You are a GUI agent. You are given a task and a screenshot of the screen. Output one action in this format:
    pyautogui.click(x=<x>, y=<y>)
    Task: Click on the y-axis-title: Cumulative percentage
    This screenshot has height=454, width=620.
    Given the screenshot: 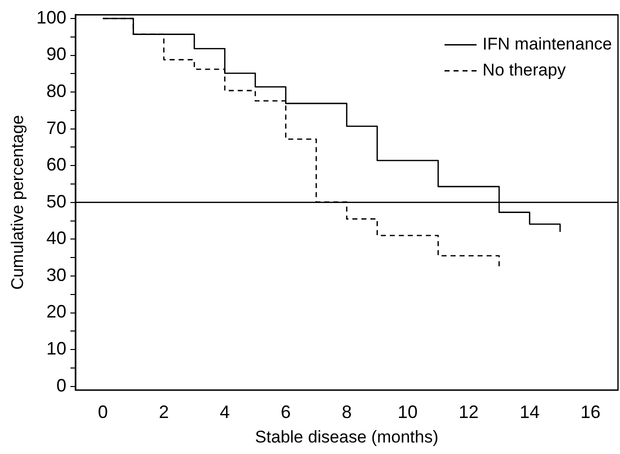 What is the action you would take?
    pyautogui.click(x=17, y=202)
    